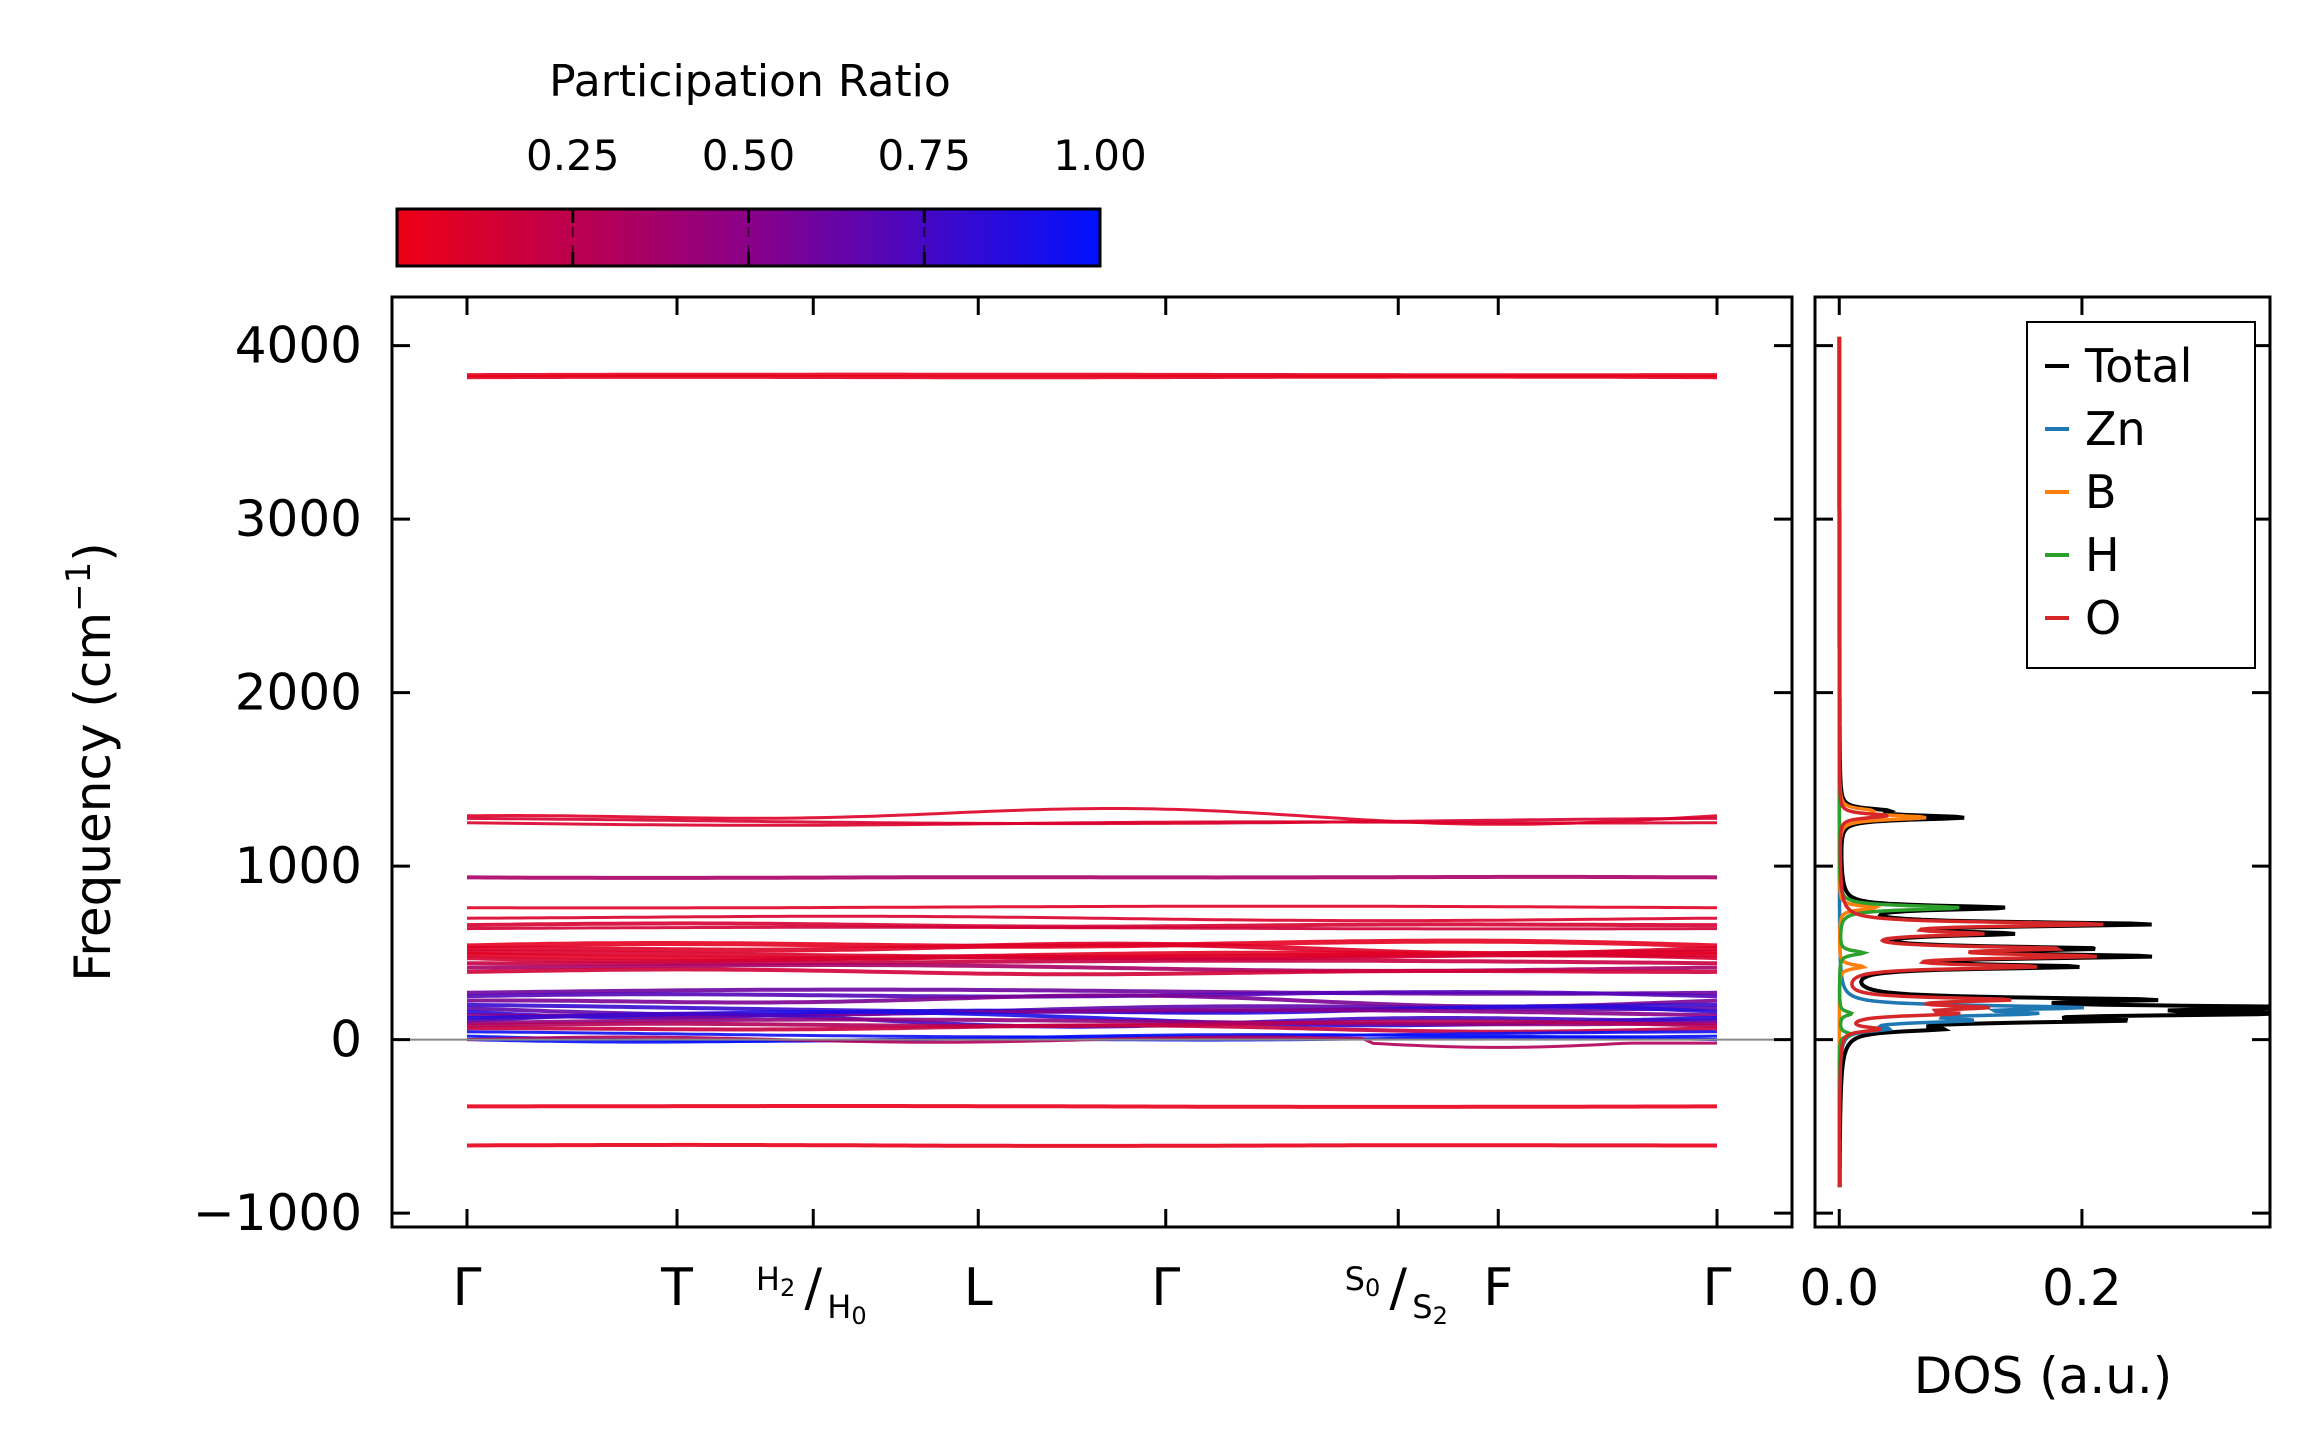 The image size is (2308, 1455). I want to click on colorbar-title: Participation Ratio, so click(750, 81).